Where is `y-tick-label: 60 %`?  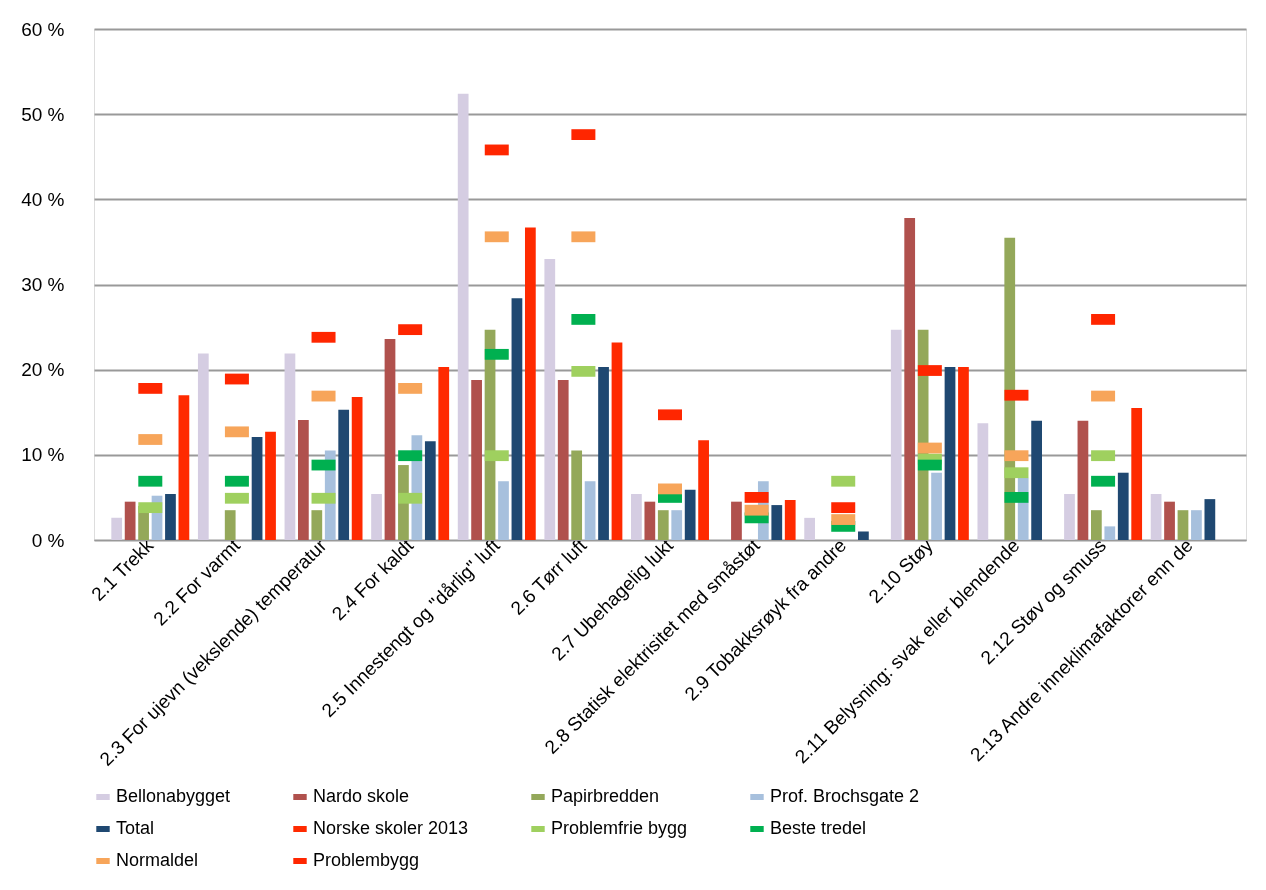 y-tick-label: 60 % is located at coordinates (43, 29).